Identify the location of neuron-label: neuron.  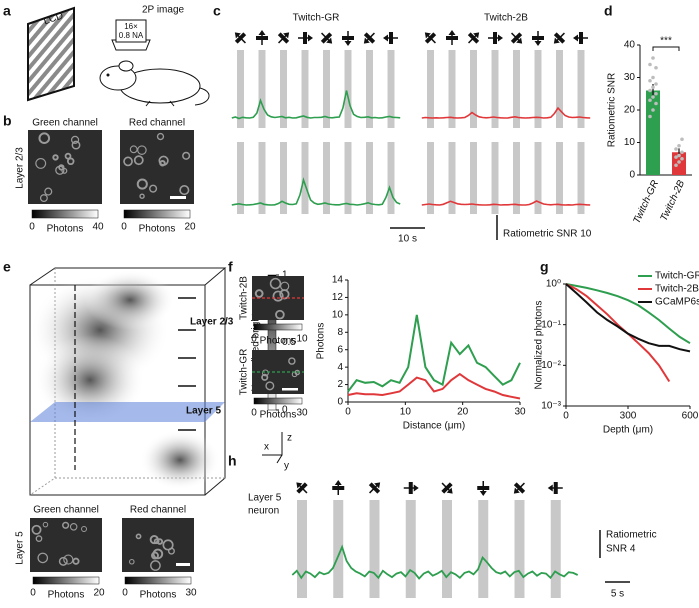
(263, 511).